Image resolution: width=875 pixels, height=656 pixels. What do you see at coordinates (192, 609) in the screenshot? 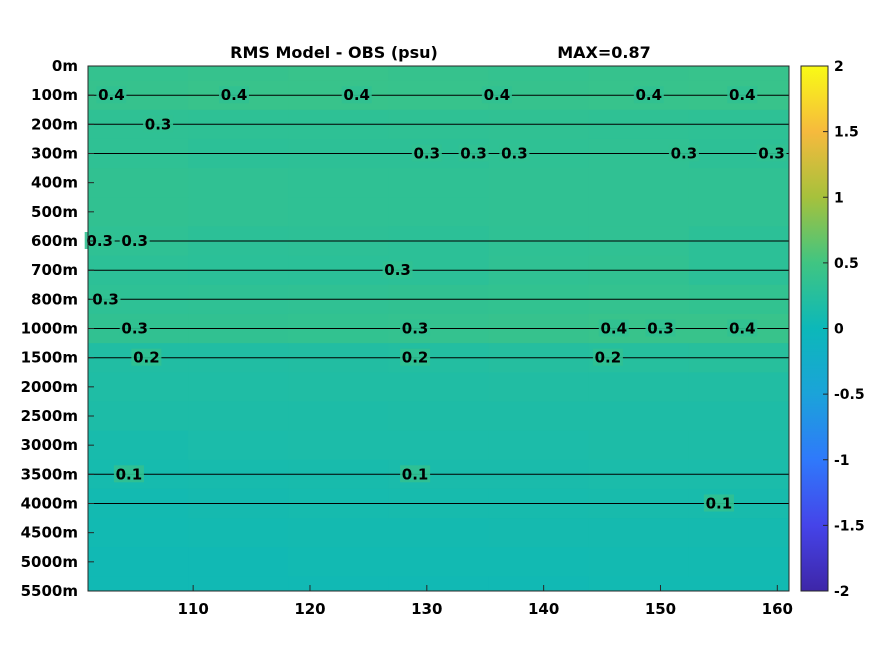
I see `x-tick-label: 110` at bounding box center [192, 609].